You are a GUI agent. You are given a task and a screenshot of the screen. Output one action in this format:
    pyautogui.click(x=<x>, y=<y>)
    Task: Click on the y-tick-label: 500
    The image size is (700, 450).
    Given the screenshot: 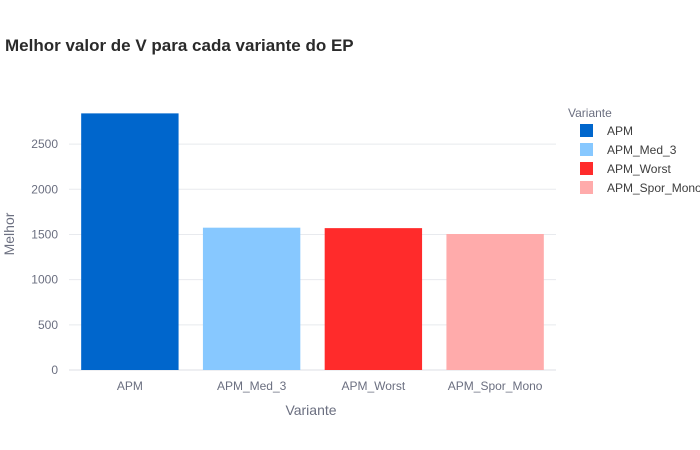 What is the action you would take?
    pyautogui.click(x=48, y=325)
    